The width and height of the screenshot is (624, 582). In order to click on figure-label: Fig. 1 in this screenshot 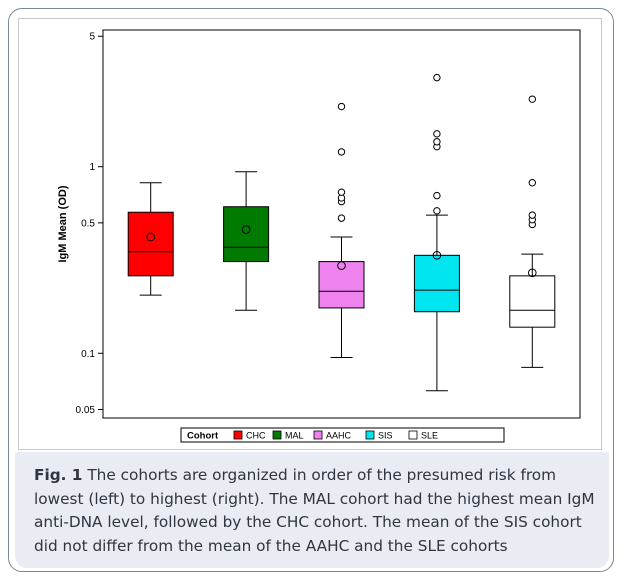, I will do `click(58, 475)`.